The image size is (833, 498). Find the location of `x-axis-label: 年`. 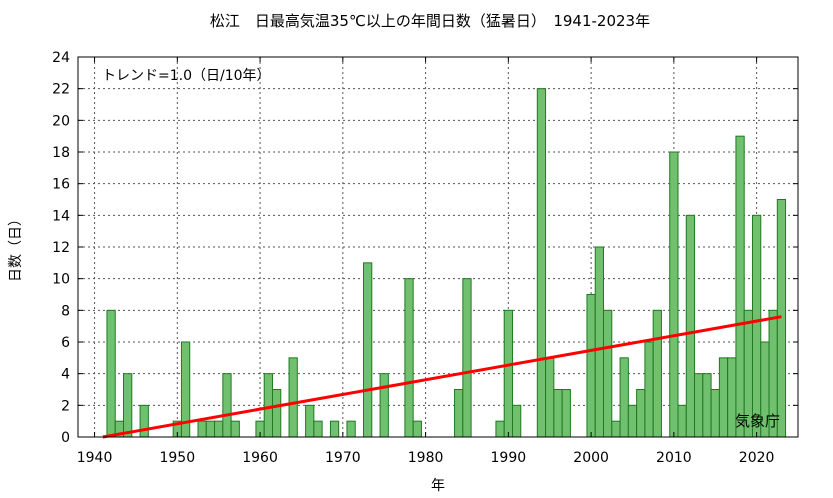

x-axis-label: 年 is located at coordinates (438, 486).